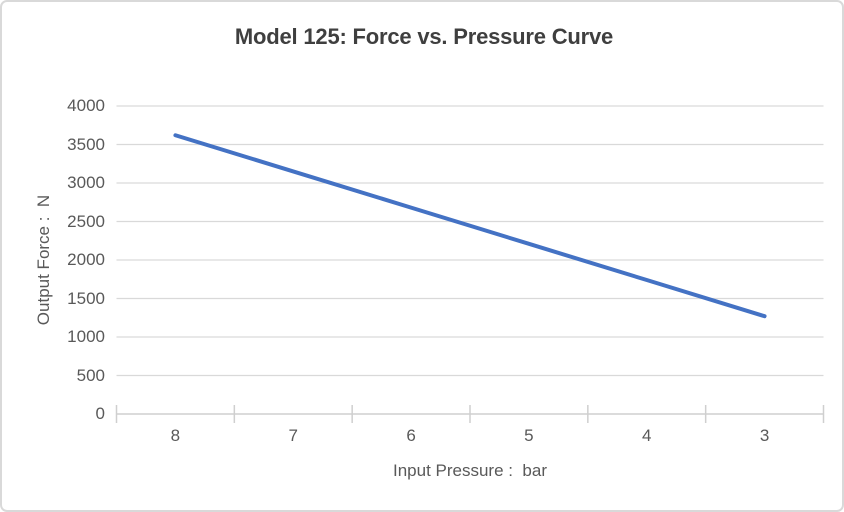 The image size is (844, 512). I want to click on x-tick-label: 4, so click(647, 435).